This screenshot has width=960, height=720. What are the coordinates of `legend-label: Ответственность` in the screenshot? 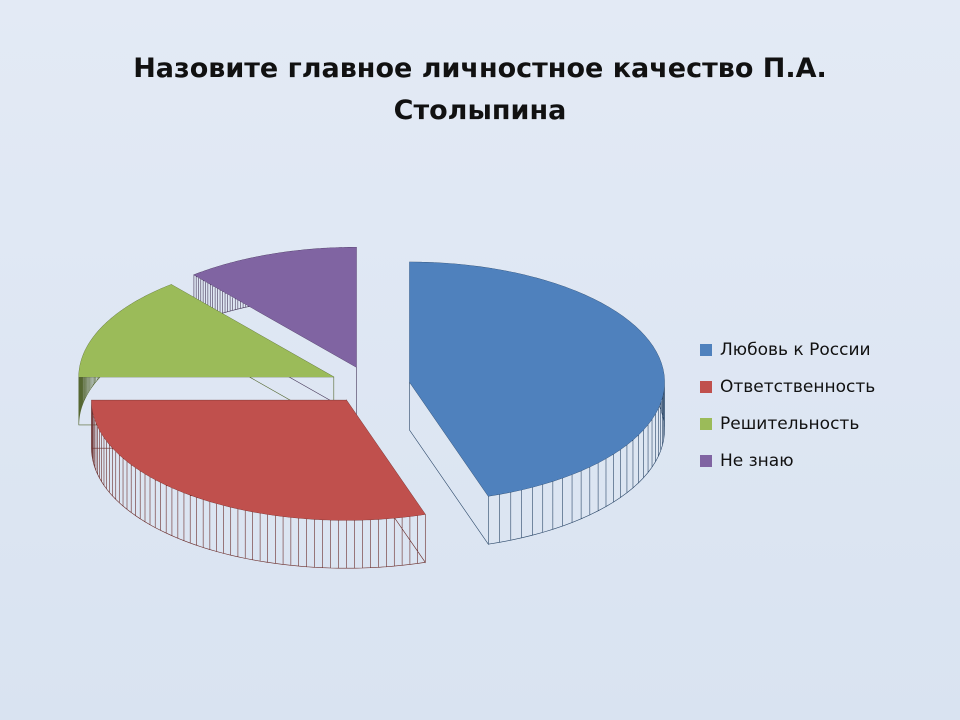 It's located at (797, 387).